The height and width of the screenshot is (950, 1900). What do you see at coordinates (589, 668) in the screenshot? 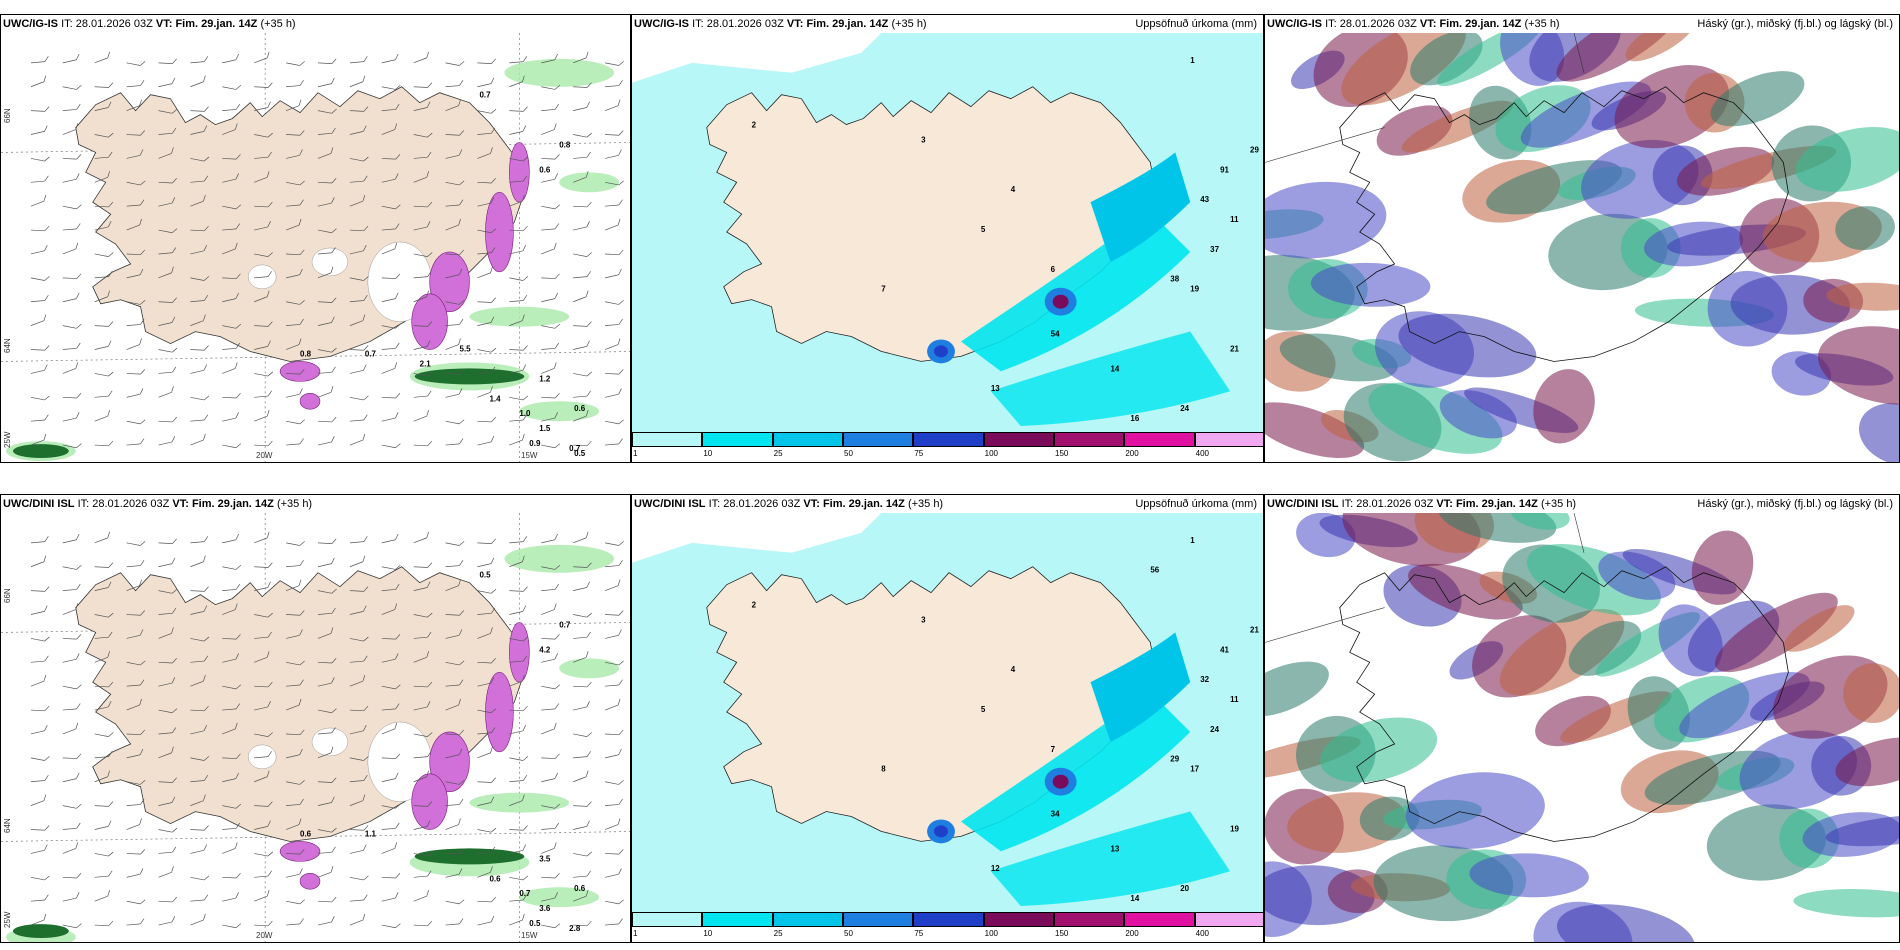
I see `snow-area-light` at bounding box center [589, 668].